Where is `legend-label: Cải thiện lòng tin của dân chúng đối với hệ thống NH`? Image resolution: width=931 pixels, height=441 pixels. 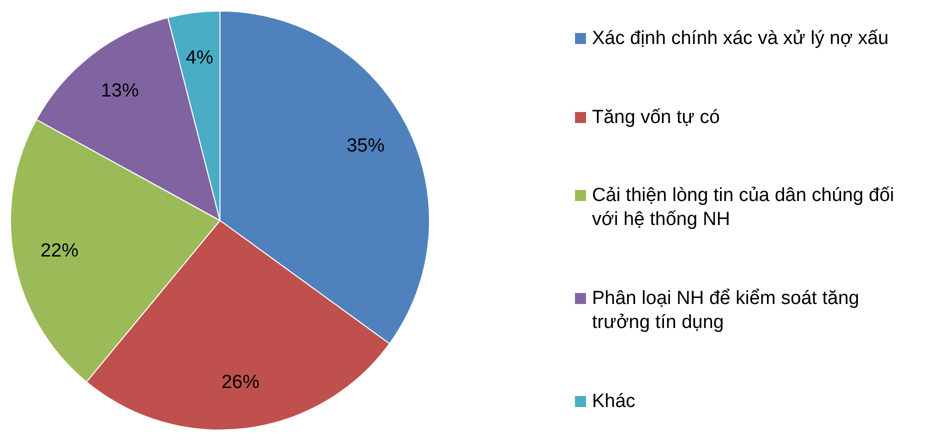
legend-label: Cải thiện lòng tin của dân chúng đối với hệ thống NH is located at coordinates (744, 208).